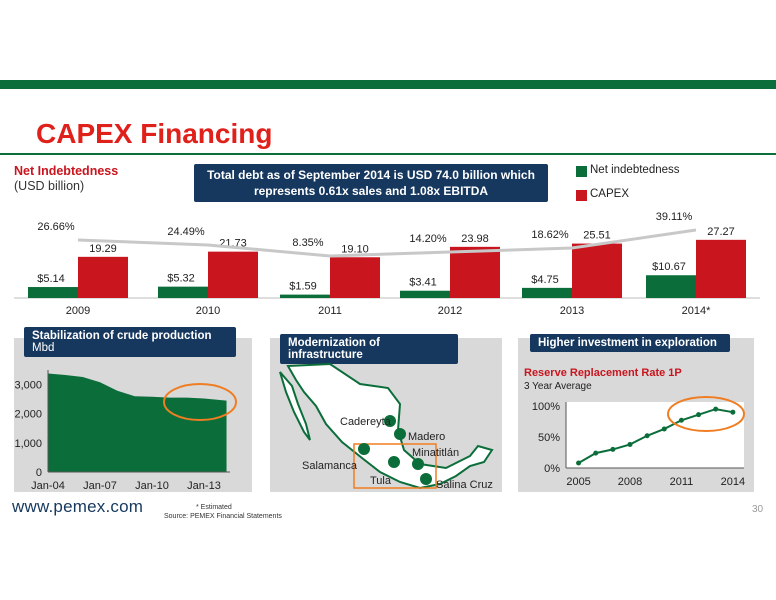  I want to click on rrr-line, so click(656, 436).